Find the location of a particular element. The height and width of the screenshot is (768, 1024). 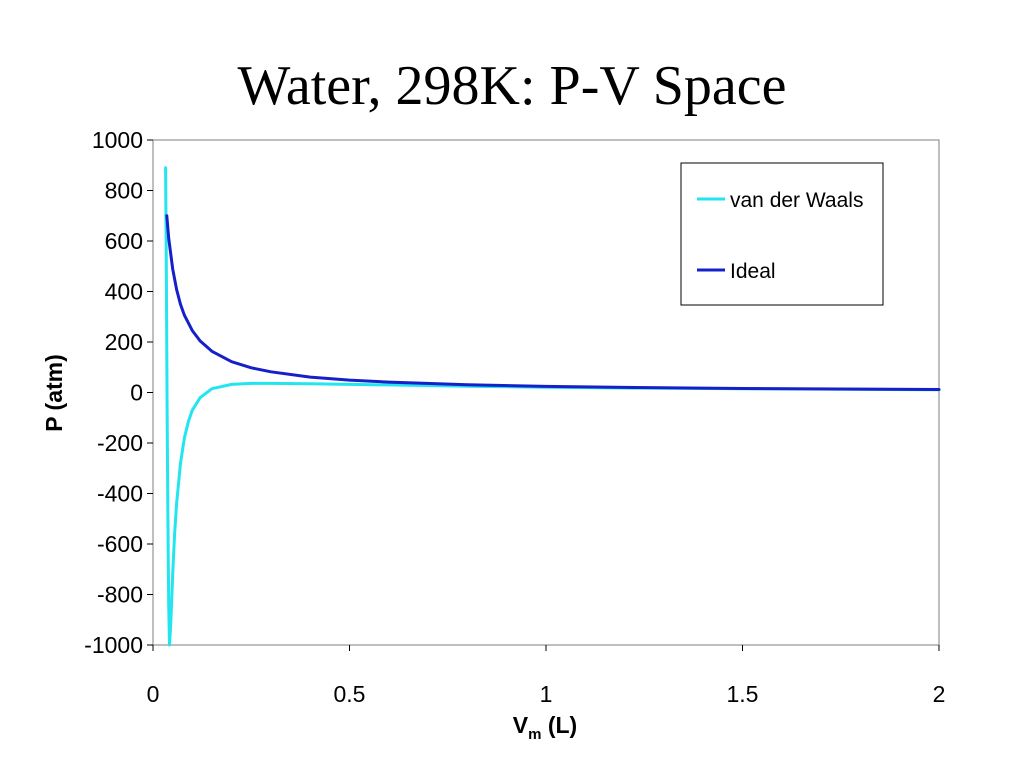

y-tick-label: -800 is located at coordinates (120, 595).